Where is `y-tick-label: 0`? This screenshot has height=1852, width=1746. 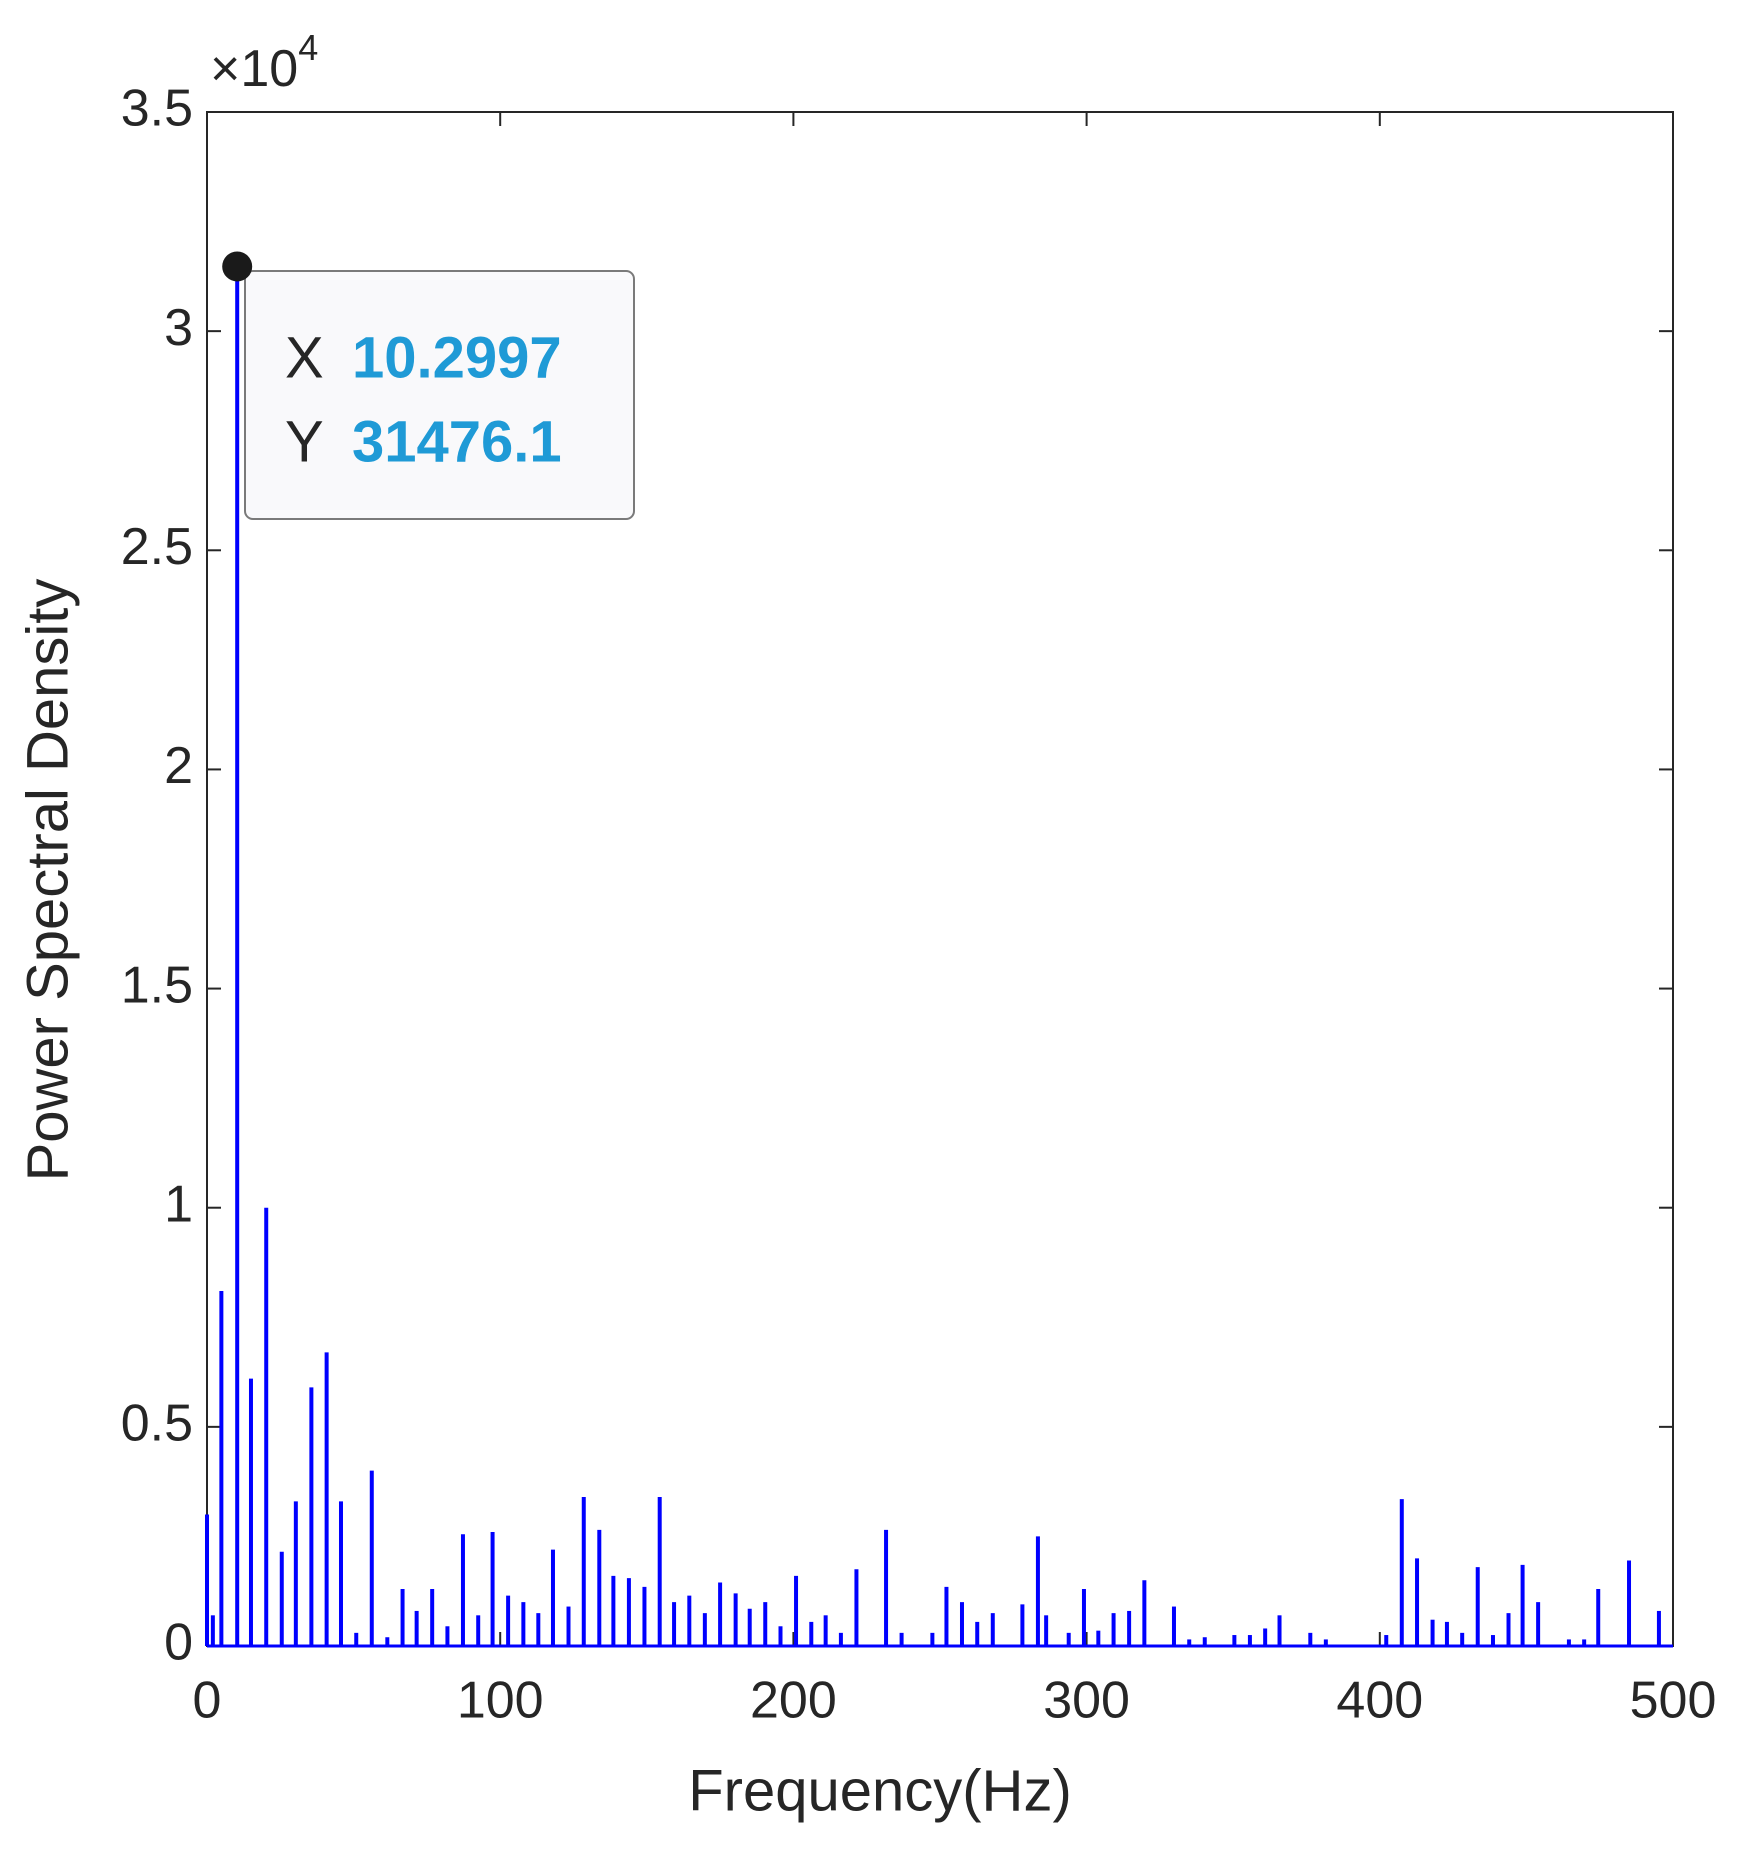
y-tick-label: 0 is located at coordinates (178, 1643).